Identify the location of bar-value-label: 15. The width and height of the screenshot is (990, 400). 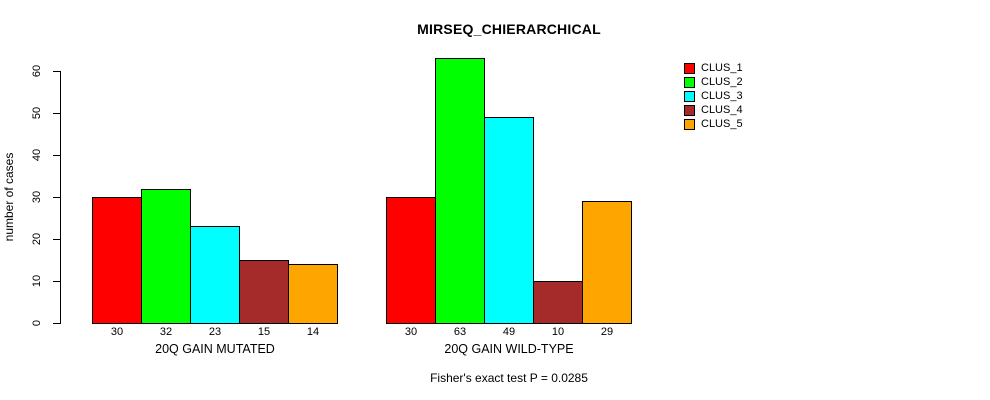
(264, 332).